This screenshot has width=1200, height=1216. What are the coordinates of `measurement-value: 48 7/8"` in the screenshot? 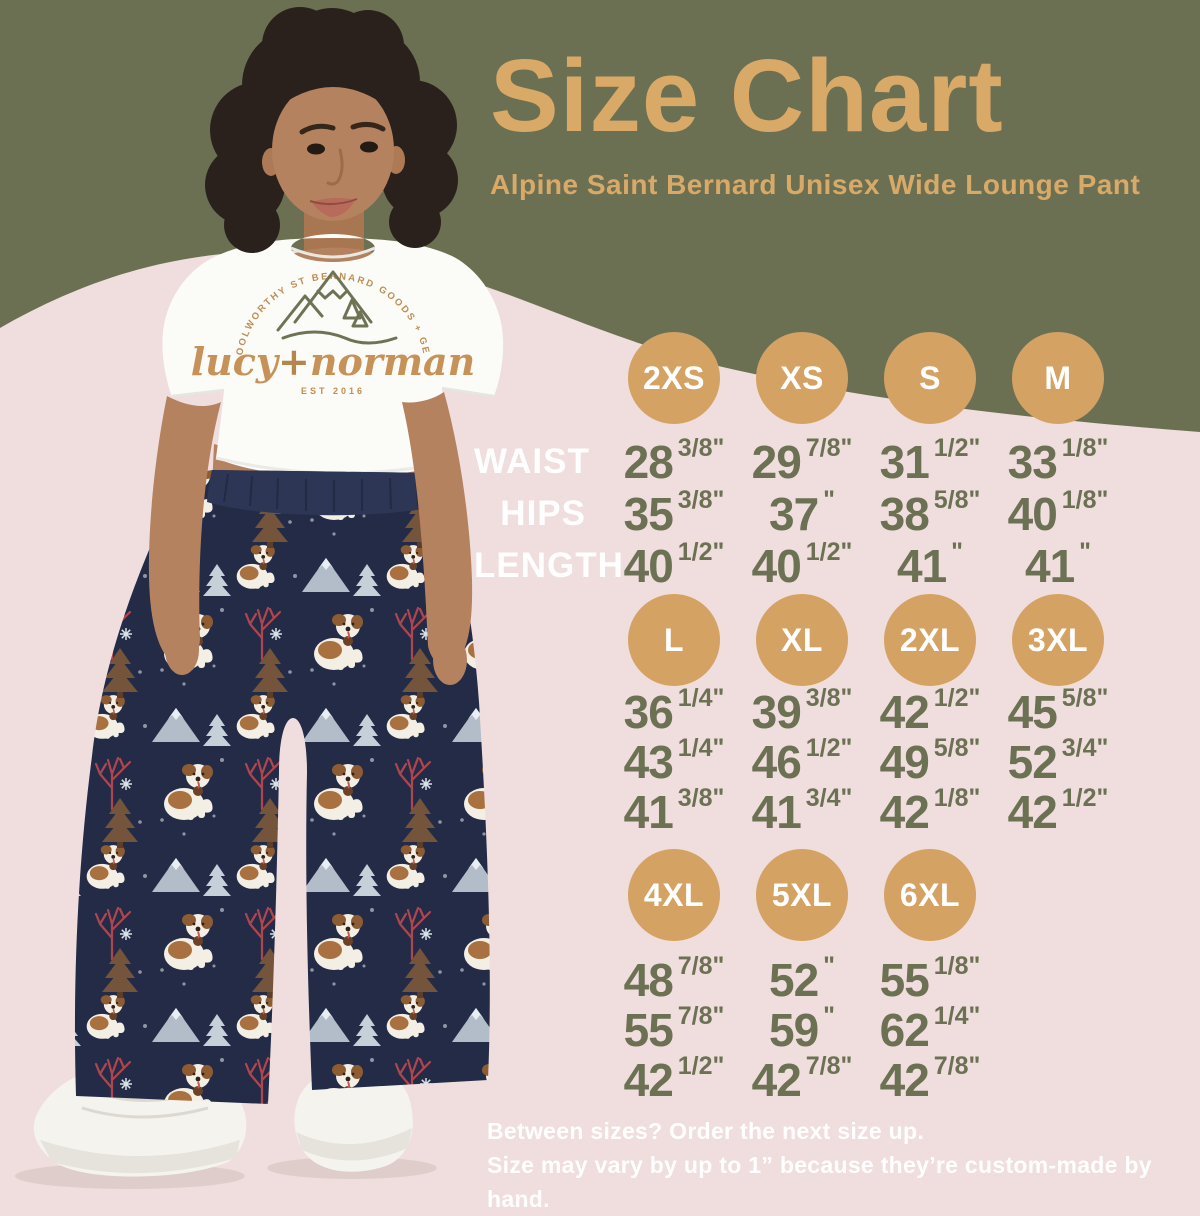 It's located at (674, 979).